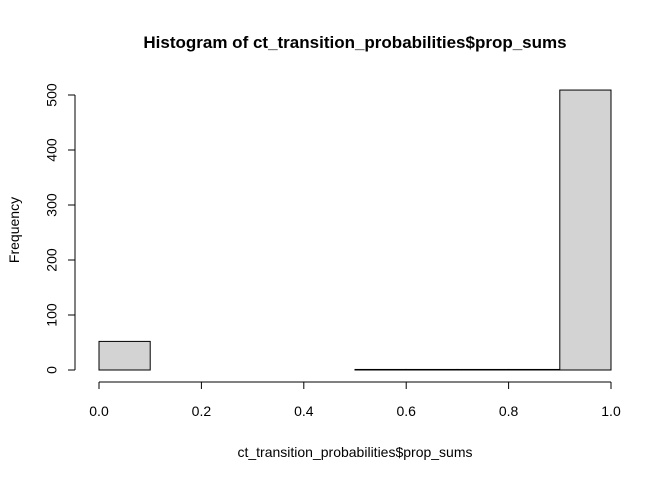  I want to click on x-tick-label: 1.0, so click(611, 411).